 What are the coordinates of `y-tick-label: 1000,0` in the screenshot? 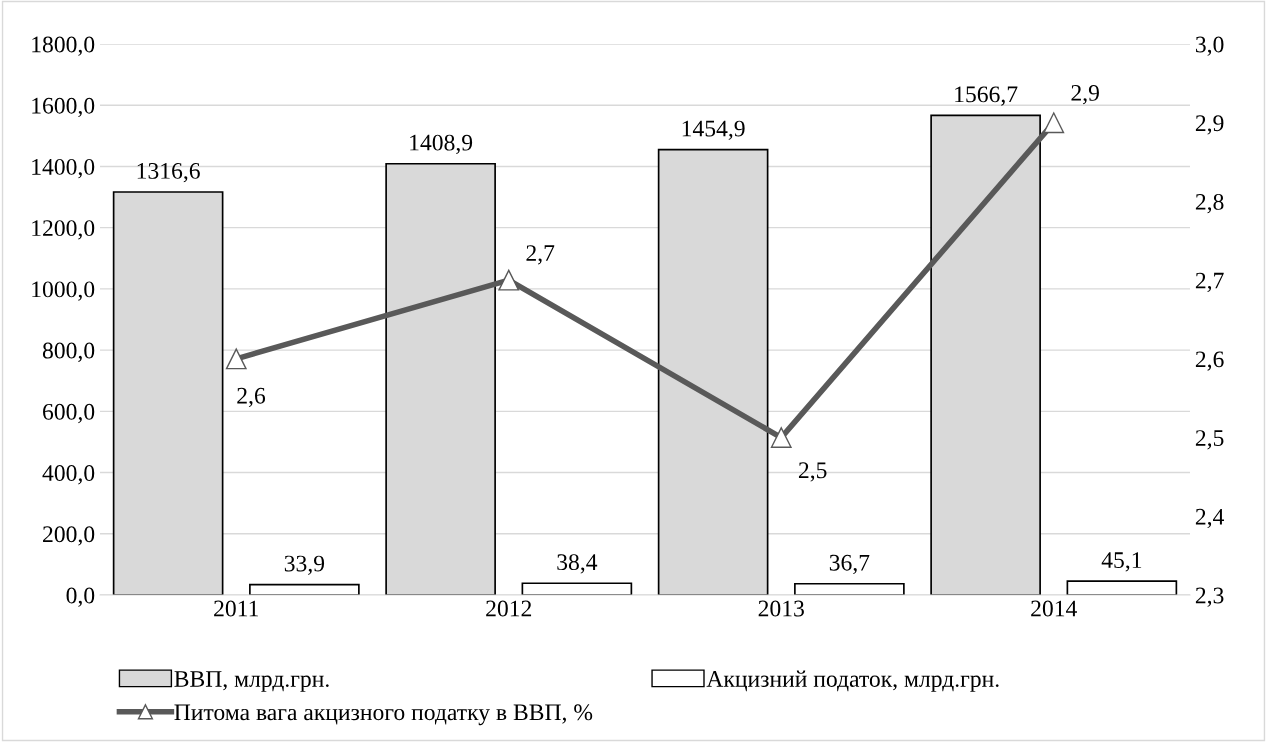 It's located at (63, 291).